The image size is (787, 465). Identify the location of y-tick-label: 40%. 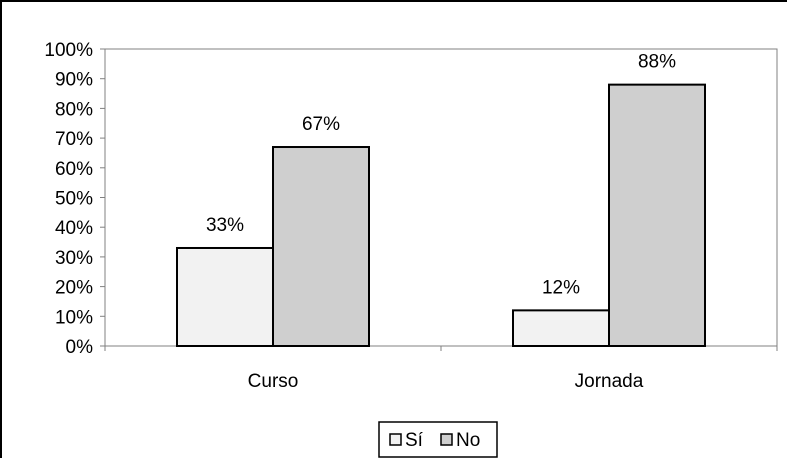
(74, 228).